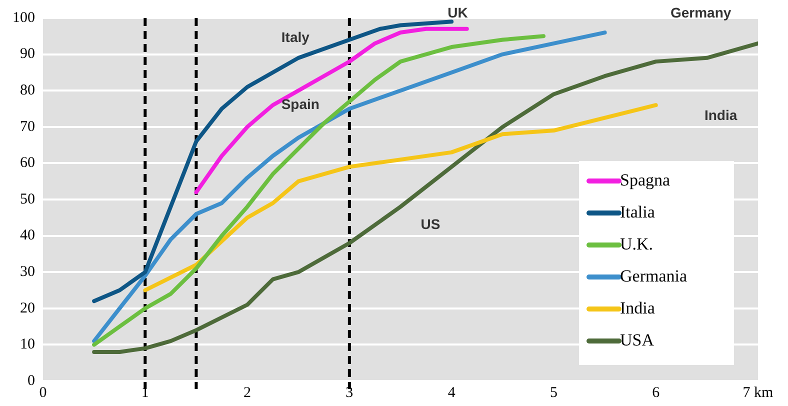 This screenshot has width=788, height=406. What do you see at coordinates (31, 380) in the screenshot?
I see `y-tick-label: 0` at bounding box center [31, 380].